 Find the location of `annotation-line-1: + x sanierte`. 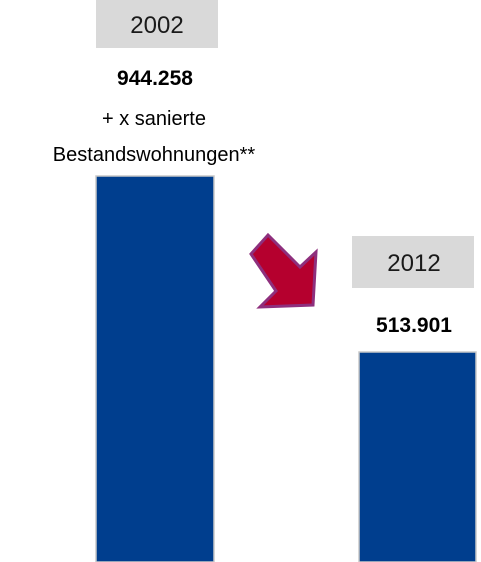

annotation-line-1: + x sanierte is located at coordinates (154, 119).